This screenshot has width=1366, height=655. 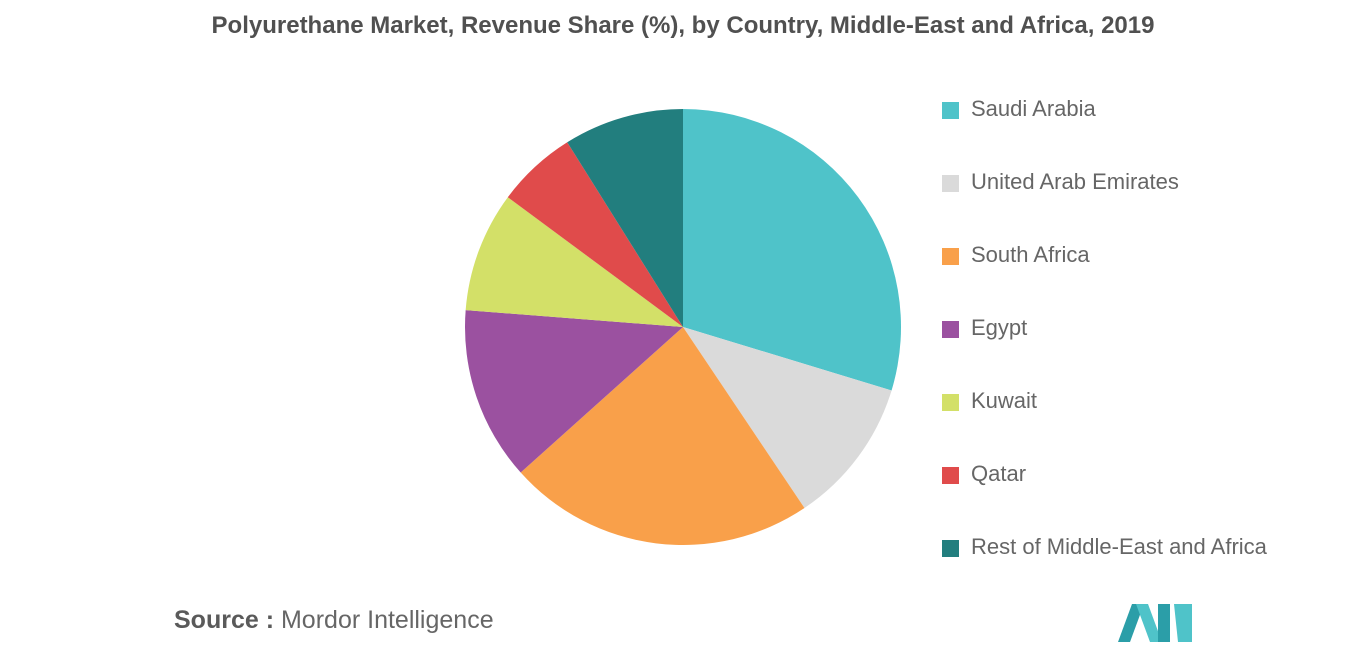 What do you see at coordinates (224, 620) in the screenshot?
I see `source-label: Source :` at bounding box center [224, 620].